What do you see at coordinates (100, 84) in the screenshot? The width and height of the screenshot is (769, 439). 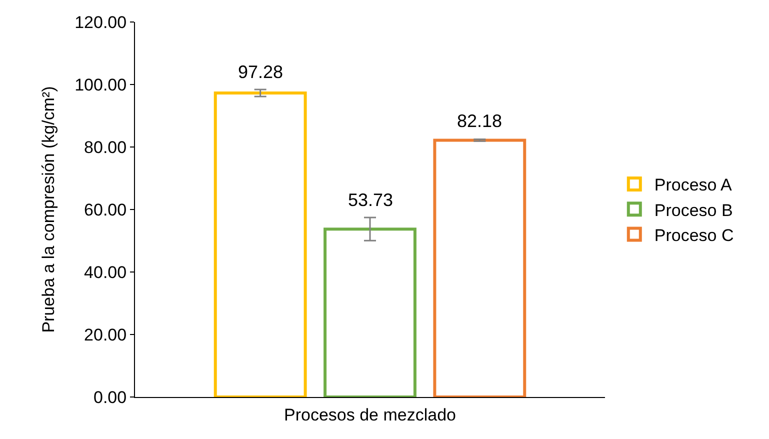 I see `y-tick-label: 100.00` at bounding box center [100, 84].